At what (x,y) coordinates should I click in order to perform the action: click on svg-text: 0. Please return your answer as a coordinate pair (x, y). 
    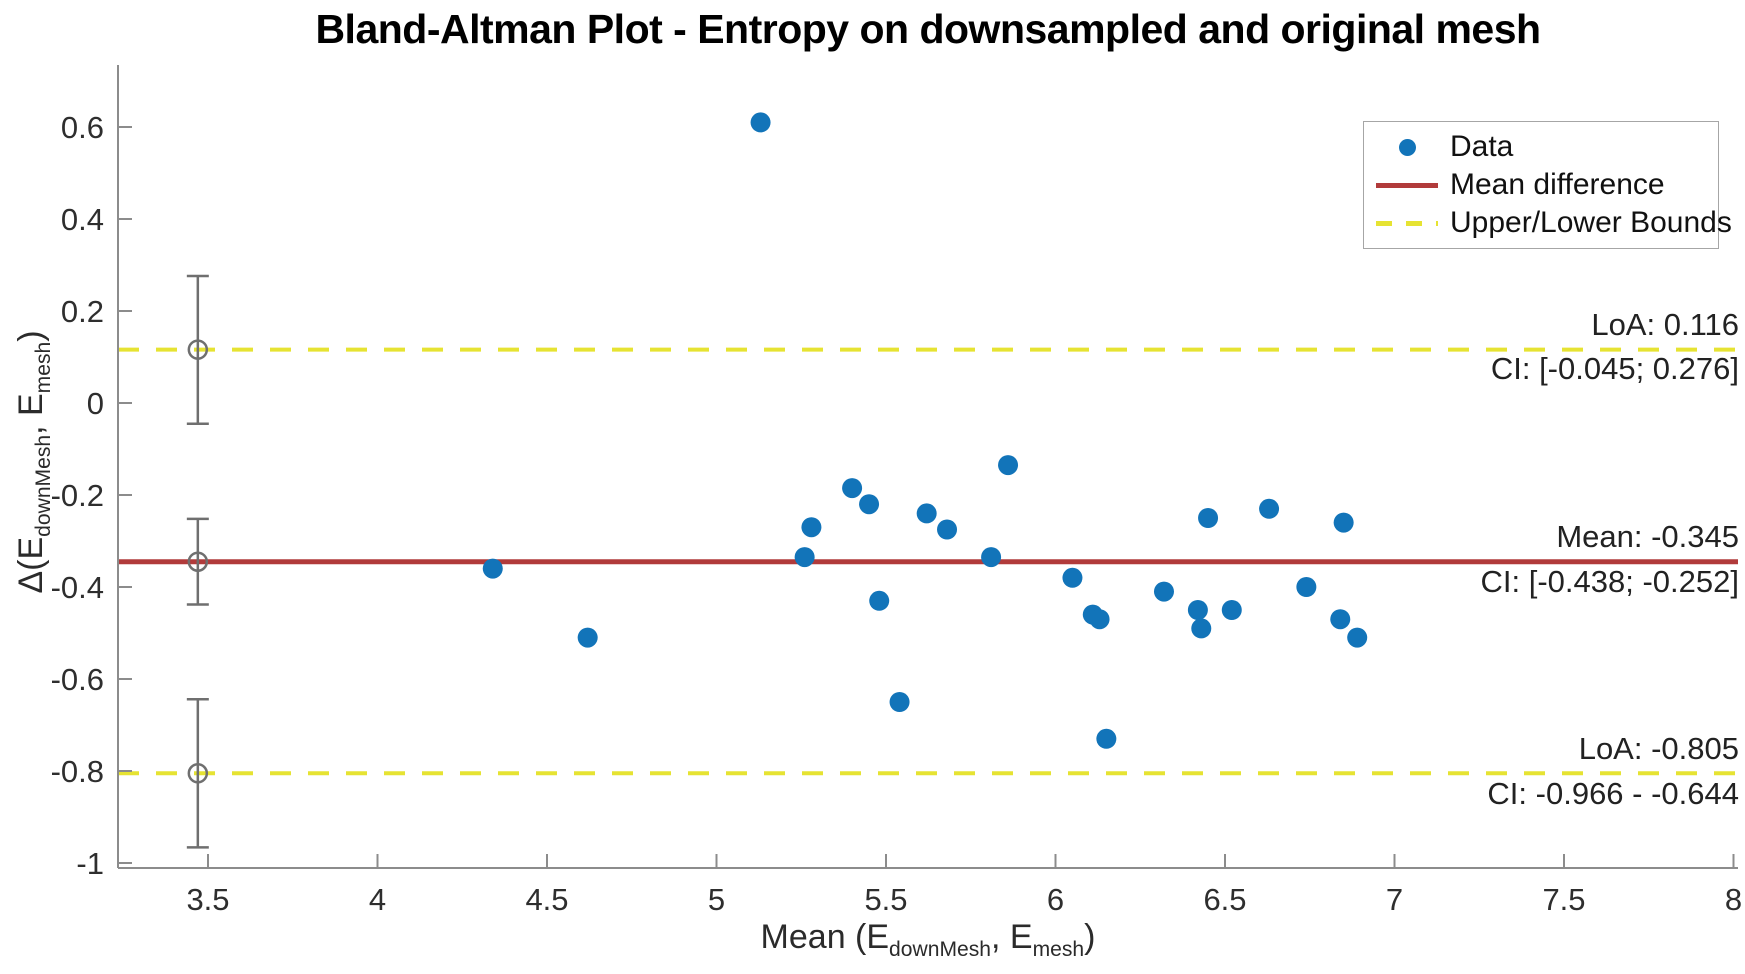
    Looking at the image, I should click on (95, 403).